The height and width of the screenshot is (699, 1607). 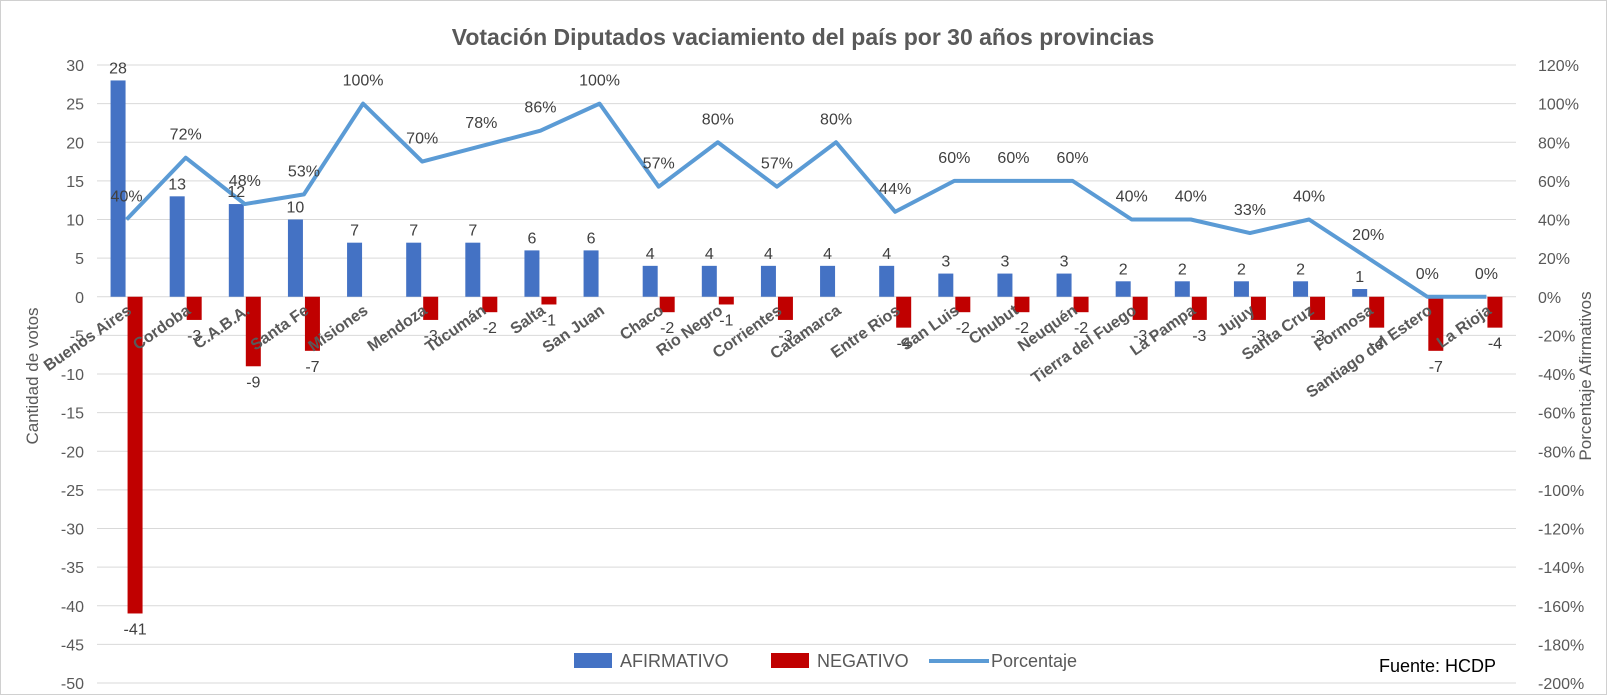 I want to click on x-tick-label: Buenos Aires, so click(x=88, y=338).